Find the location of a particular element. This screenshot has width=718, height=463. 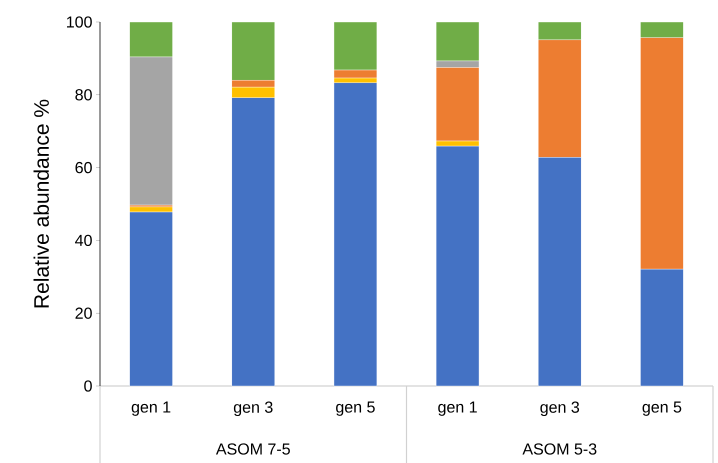

y-tick-label: 40 is located at coordinates (83, 240).